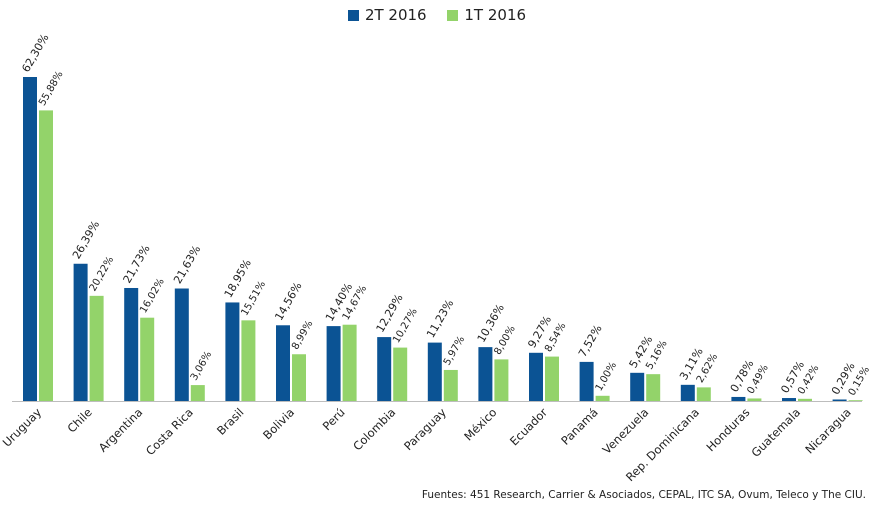 The image size is (874, 509). I want to click on category-label-1: Chile, so click(79, 420).